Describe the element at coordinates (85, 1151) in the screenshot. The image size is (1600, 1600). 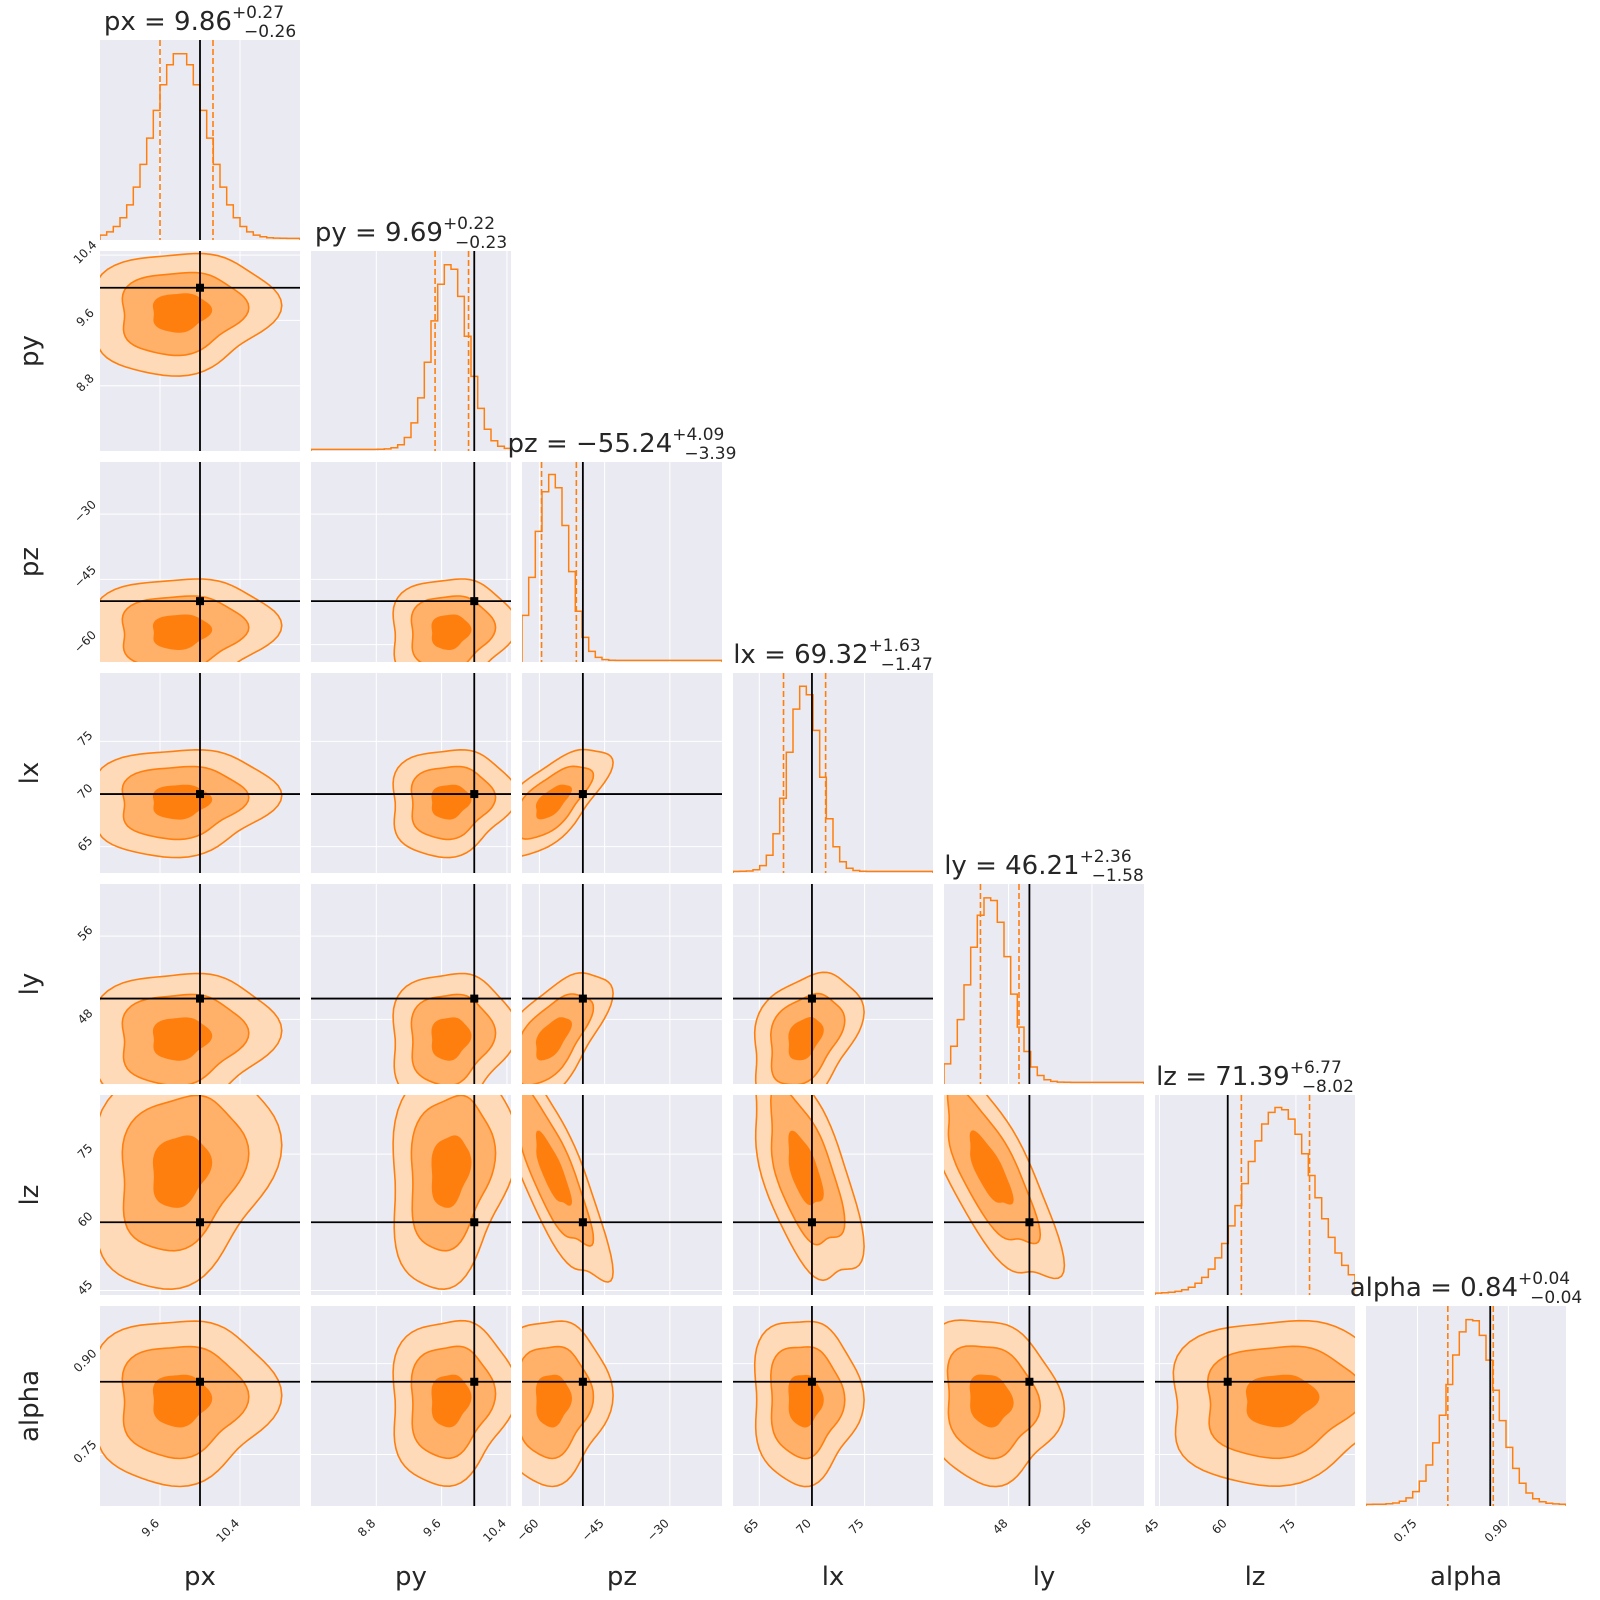
I see `y-tick-label: 75` at that location.